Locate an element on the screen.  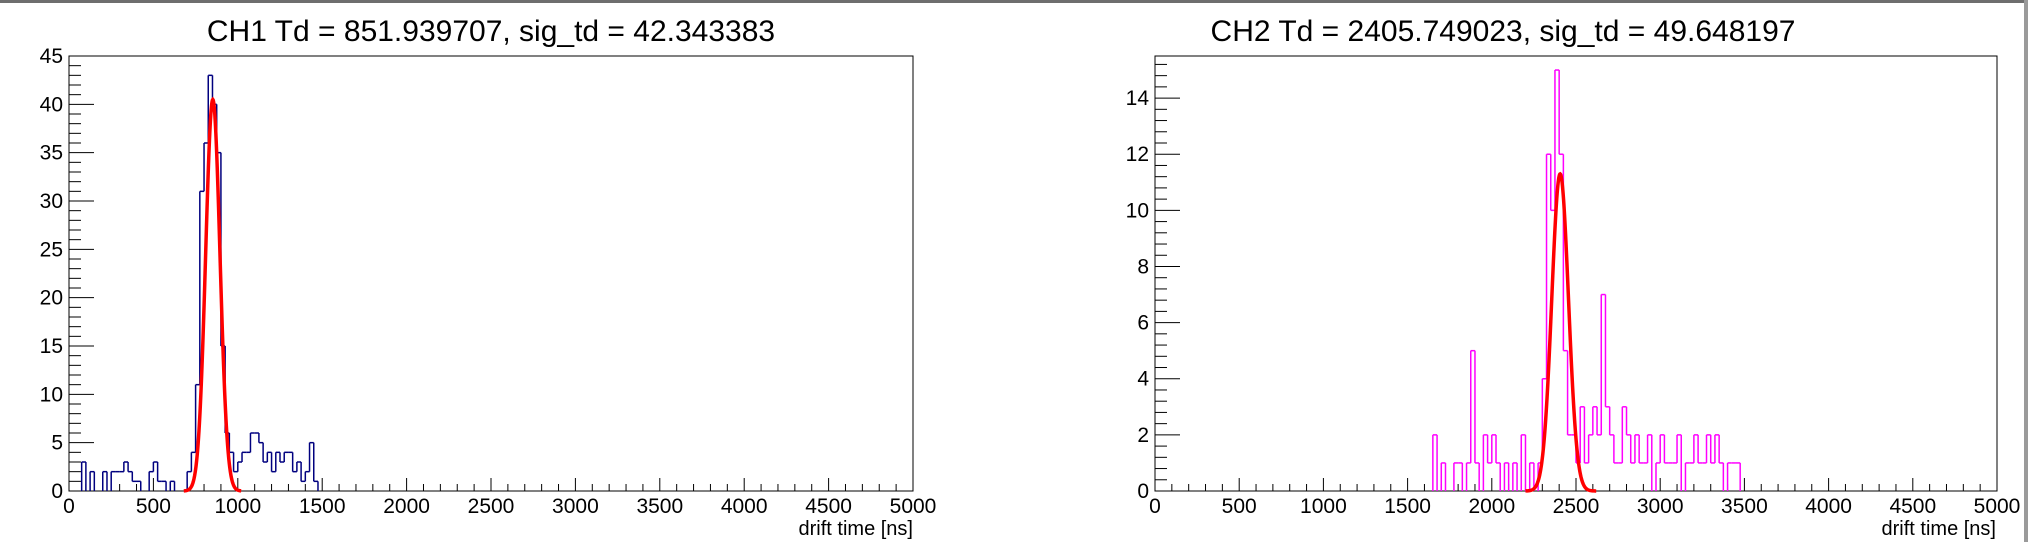
y-tick-label: 25 is located at coordinates (51, 249).